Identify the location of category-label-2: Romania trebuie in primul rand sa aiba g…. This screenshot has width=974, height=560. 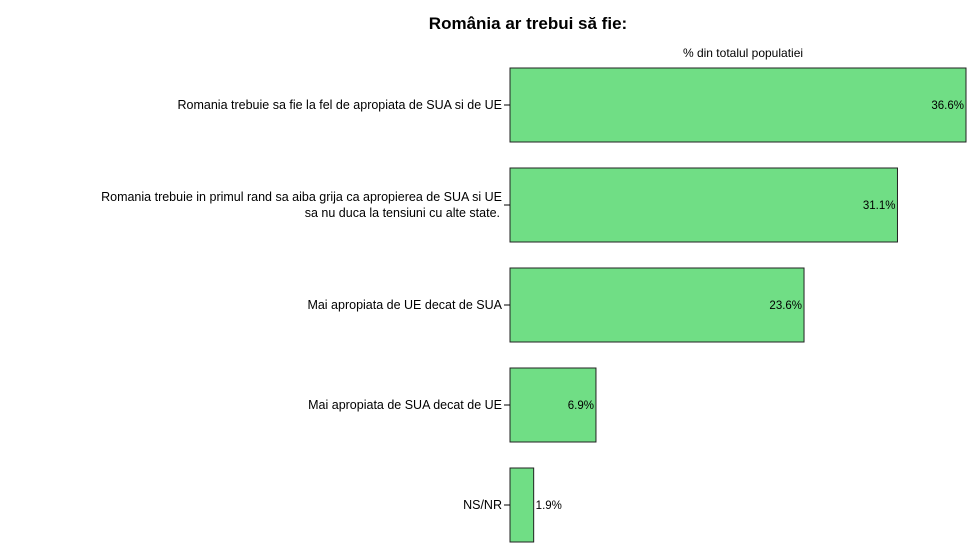
(301, 205).